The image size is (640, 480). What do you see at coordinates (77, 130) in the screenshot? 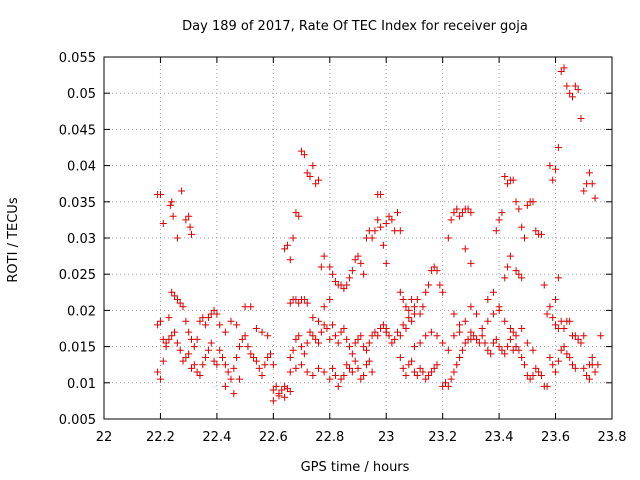
I see `y-tick-label: 0.045` at bounding box center [77, 130].